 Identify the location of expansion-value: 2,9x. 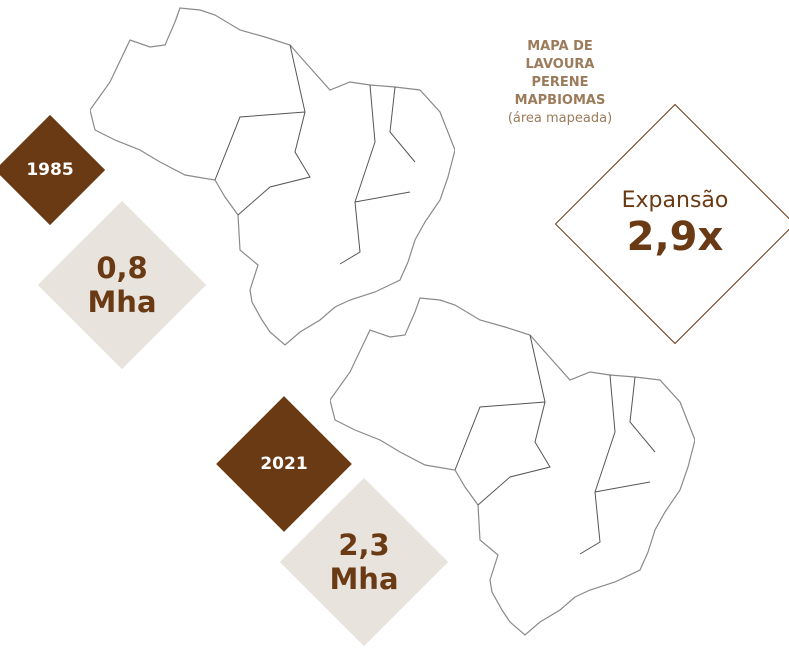
(675, 236).